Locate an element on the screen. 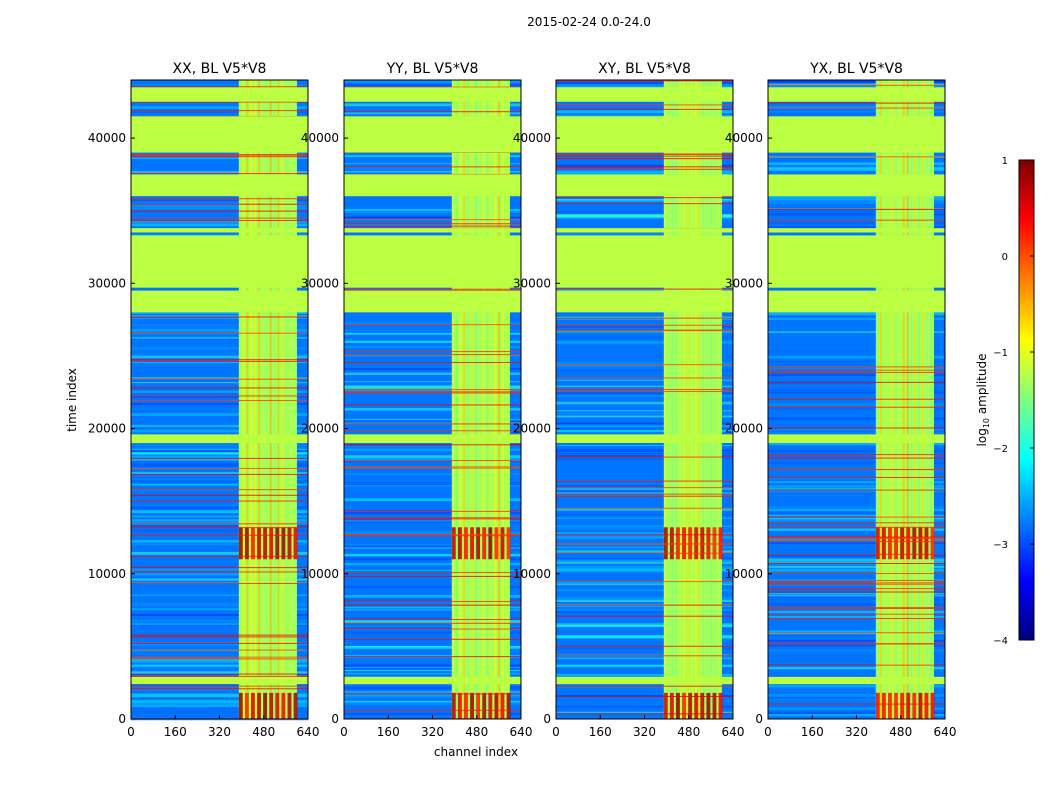 Image resolution: width=1050 pixels, height=800 pixels. y-tick-label: 40000 is located at coordinates (532, 138).